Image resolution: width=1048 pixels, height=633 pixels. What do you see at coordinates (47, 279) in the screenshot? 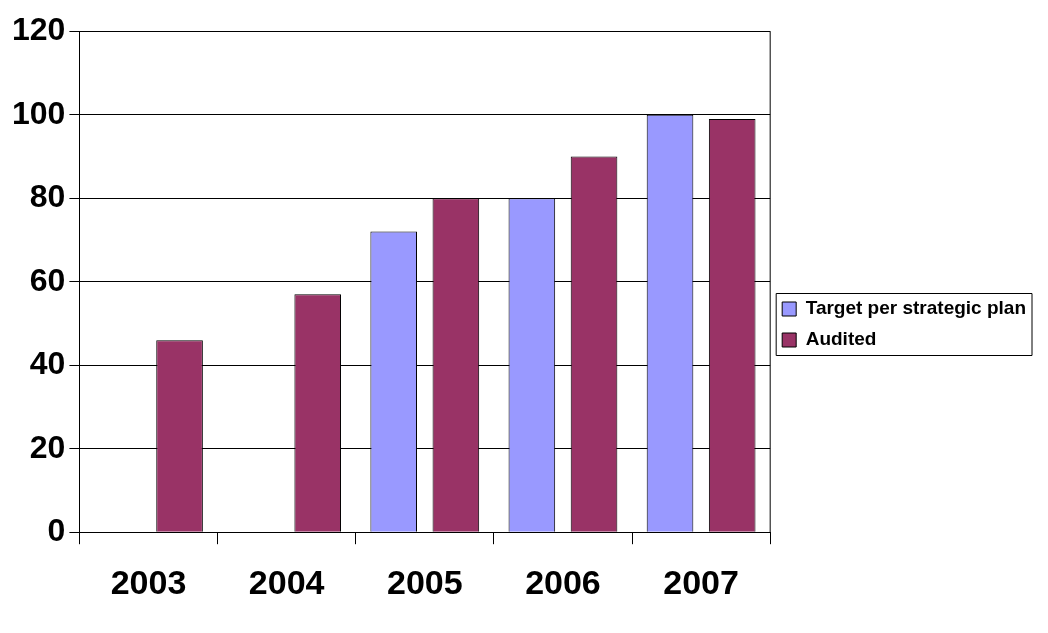
I see `y-tick-label: 60` at bounding box center [47, 279].